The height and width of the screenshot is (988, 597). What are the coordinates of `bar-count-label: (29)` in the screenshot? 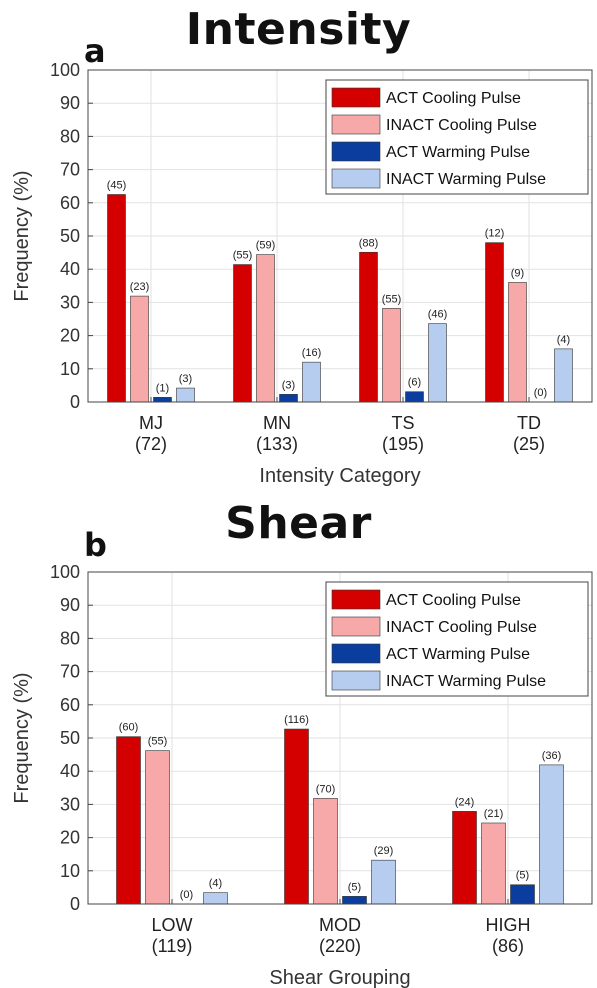 It's located at (384, 851).